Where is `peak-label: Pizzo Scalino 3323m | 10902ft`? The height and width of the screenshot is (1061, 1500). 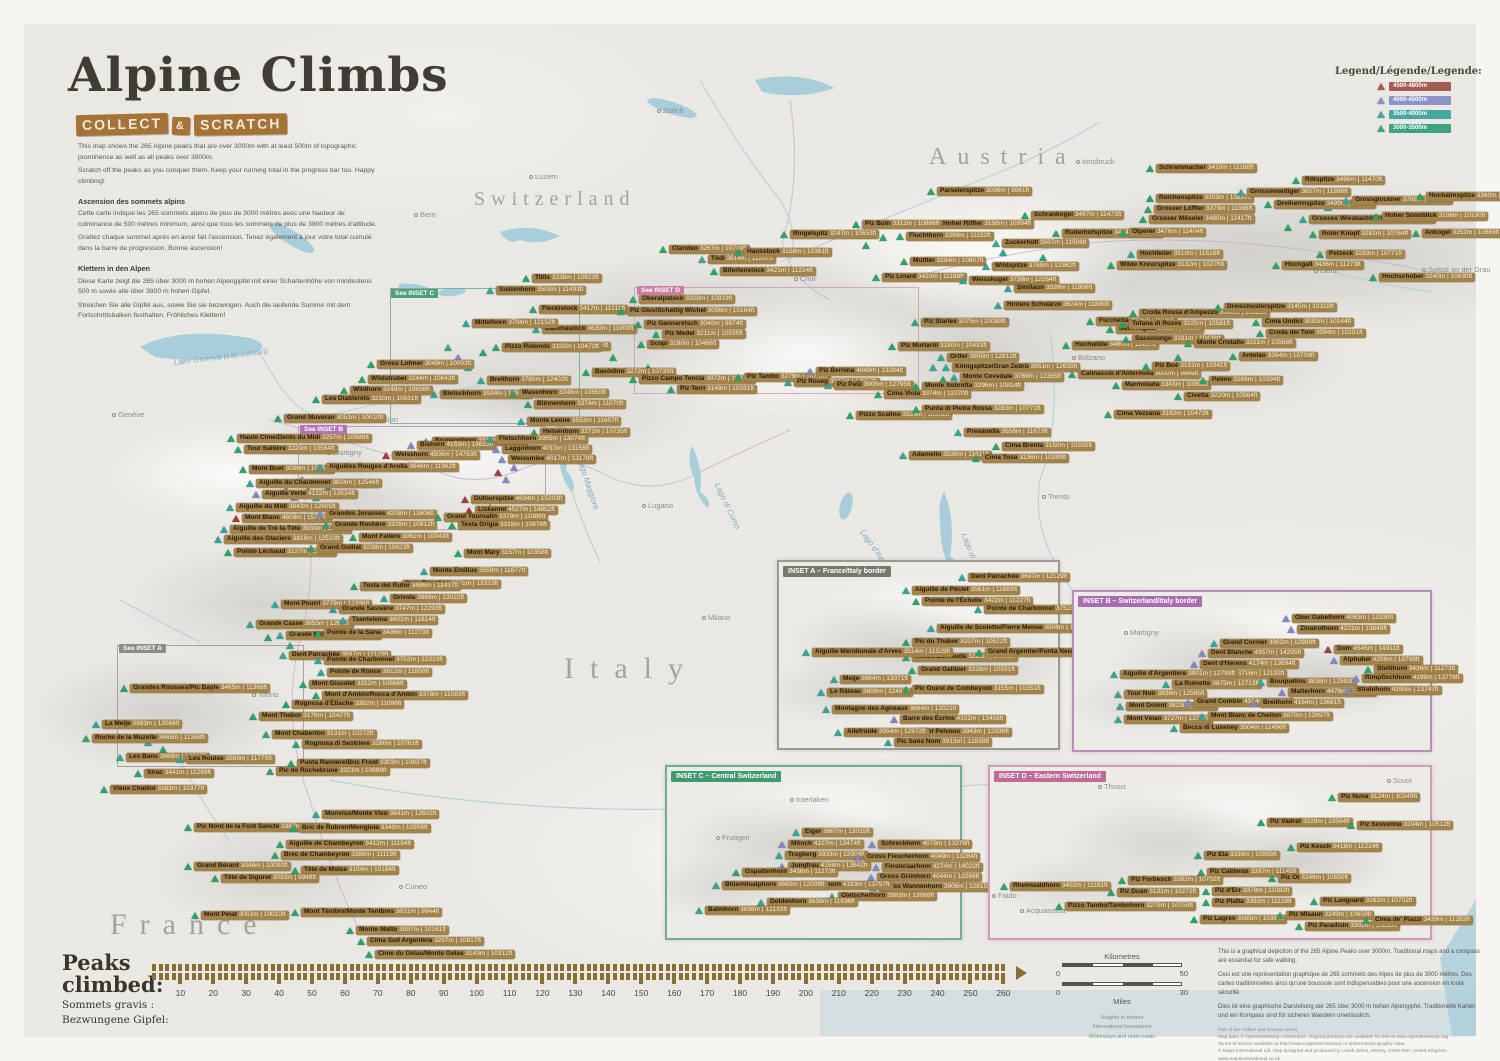 peak-label: Pizzo Scalino 3323m | 10902ft is located at coordinates (899, 415).